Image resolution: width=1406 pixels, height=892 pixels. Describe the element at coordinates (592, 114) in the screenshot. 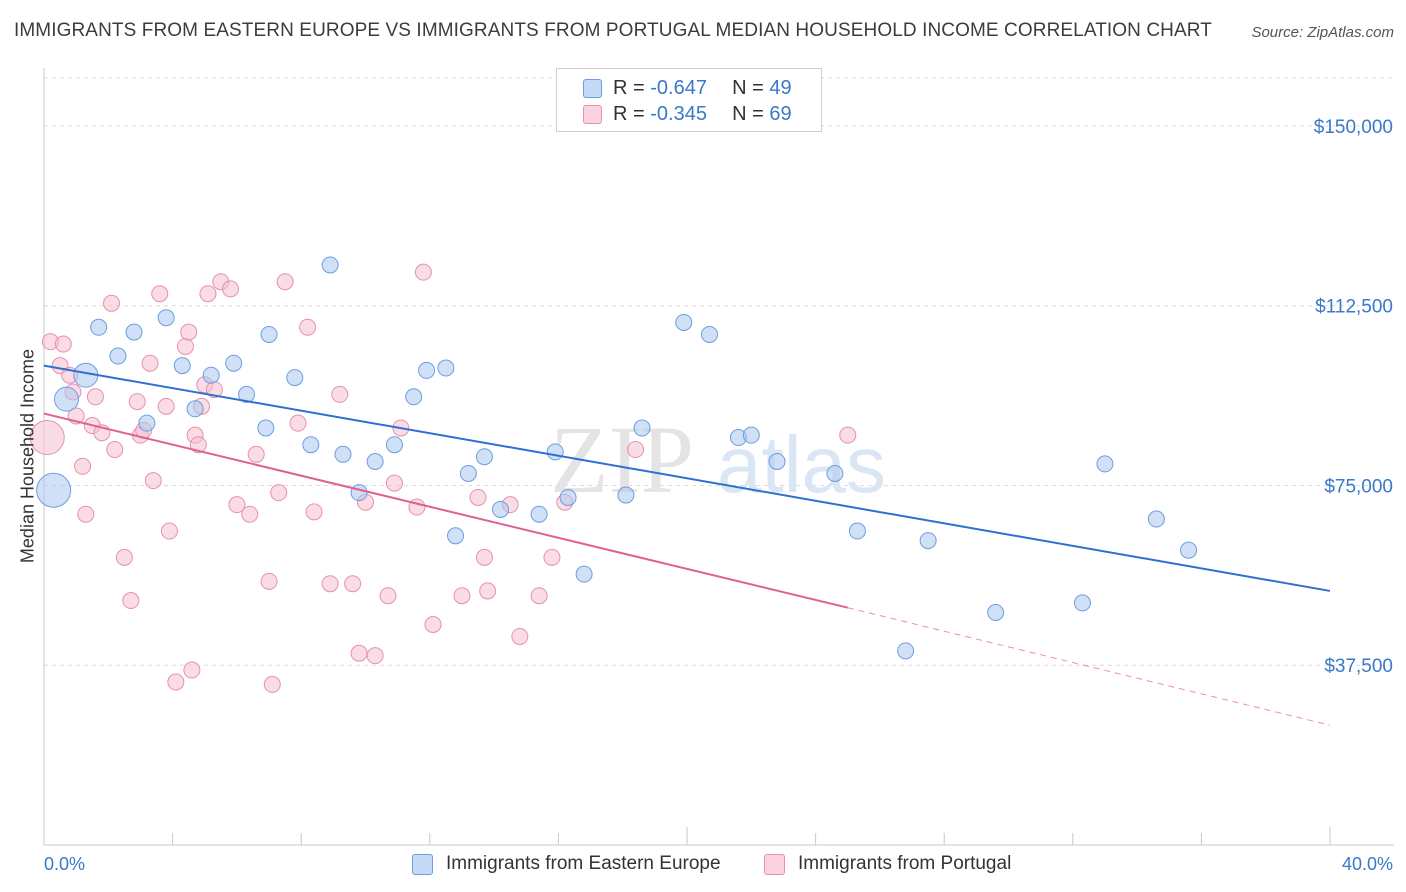

I see `stats-swatch-pink` at that location.